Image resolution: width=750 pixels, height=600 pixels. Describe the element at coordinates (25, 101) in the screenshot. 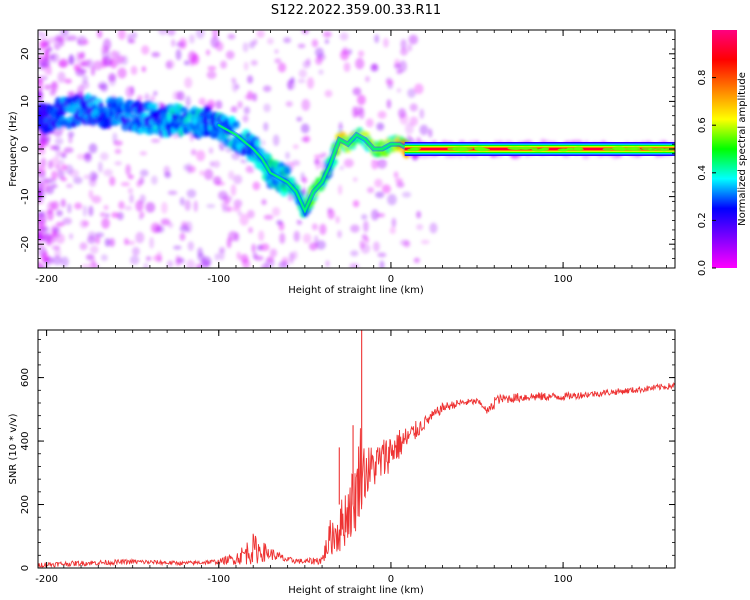

I see `y-tick-label: 10` at that location.